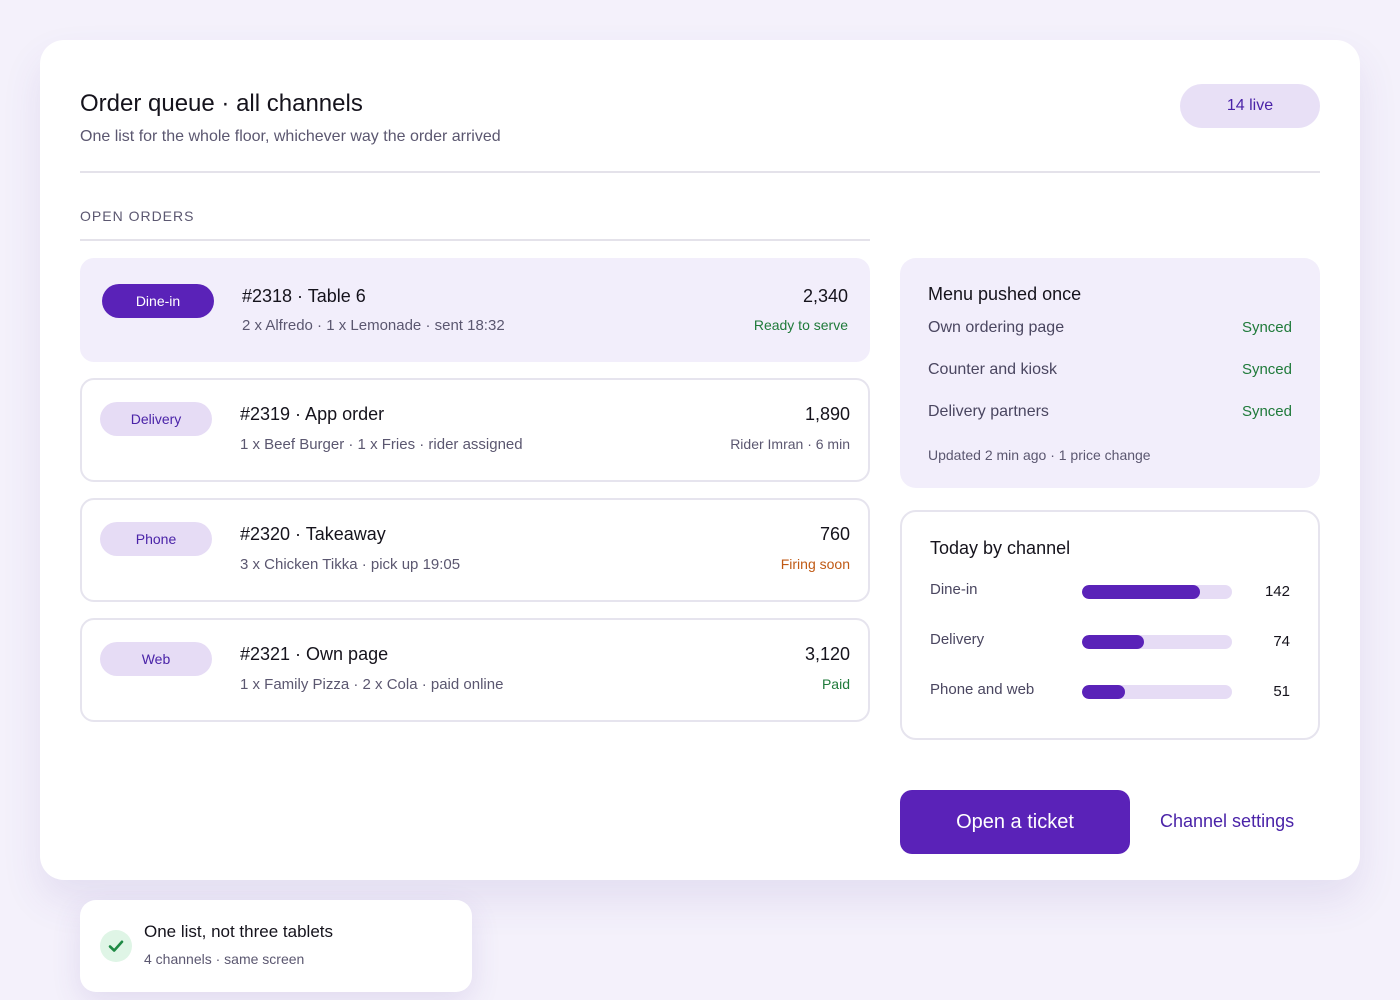 Image resolution: width=1400 pixels, height=1000 pixels. Describe the element at coordinates (1250, 106) in the screenshot. I see `live-count-badge: 14 live` at that location.